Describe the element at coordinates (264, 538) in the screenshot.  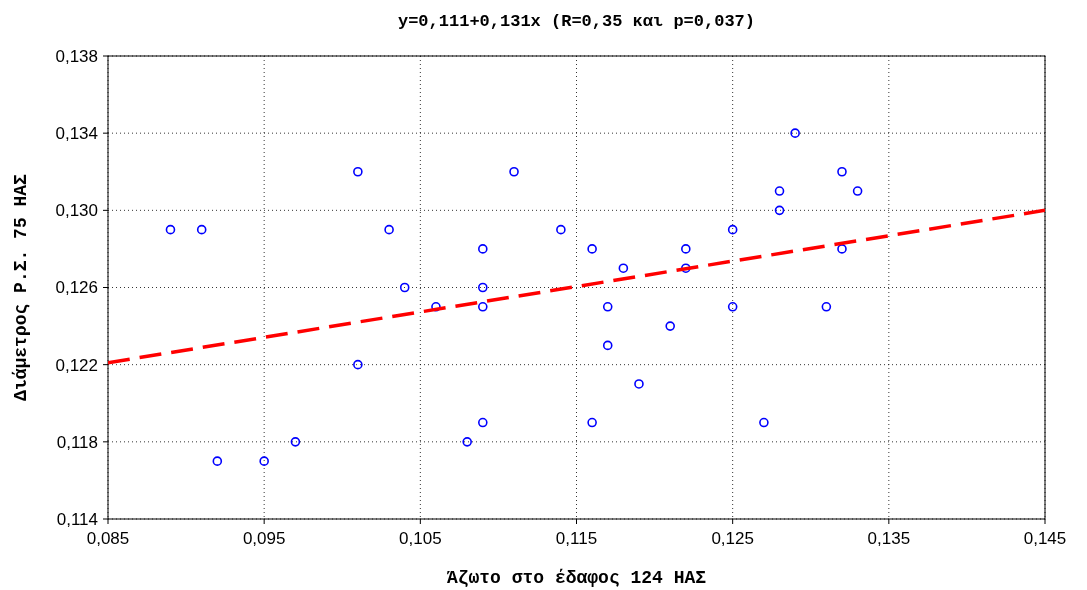
I see `x-tick-label: 0,095` at that location.